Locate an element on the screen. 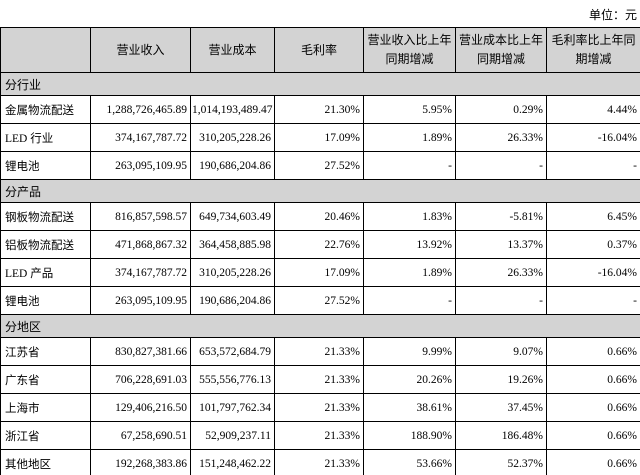 This screenshot has width=640, height=475. category-cell: 其他地区 is located at coordinates (45, 462).